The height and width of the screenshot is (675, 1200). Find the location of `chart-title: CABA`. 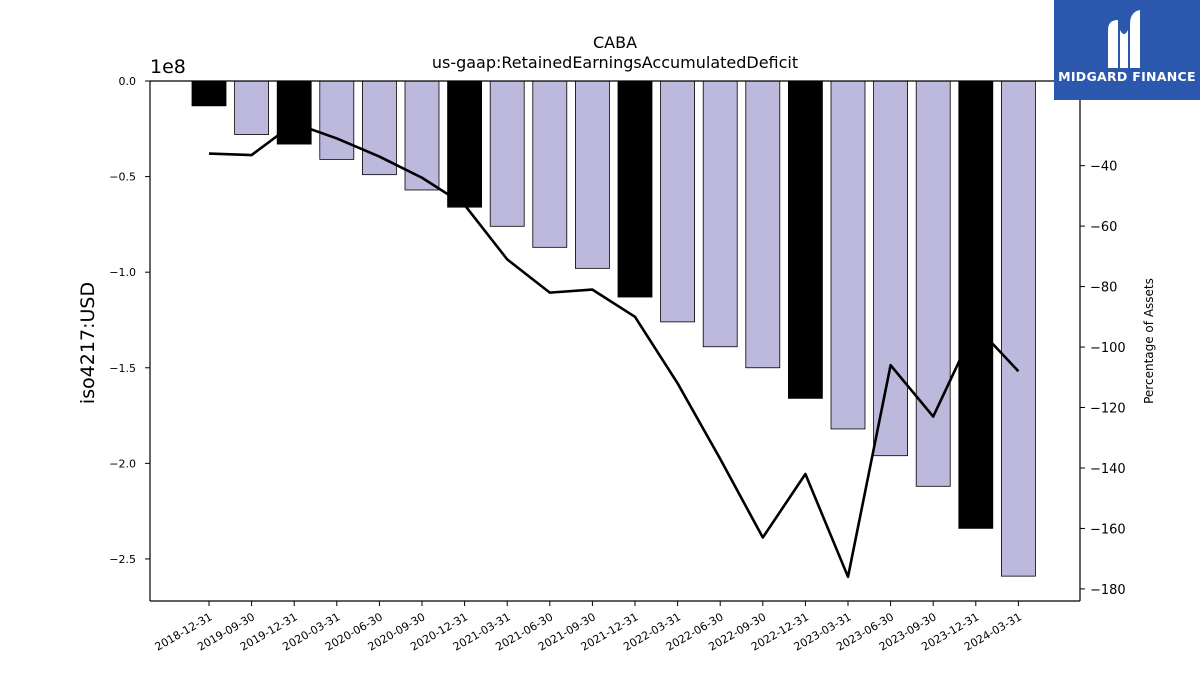

chart-title: CABA is located at coordinates (615, 42).